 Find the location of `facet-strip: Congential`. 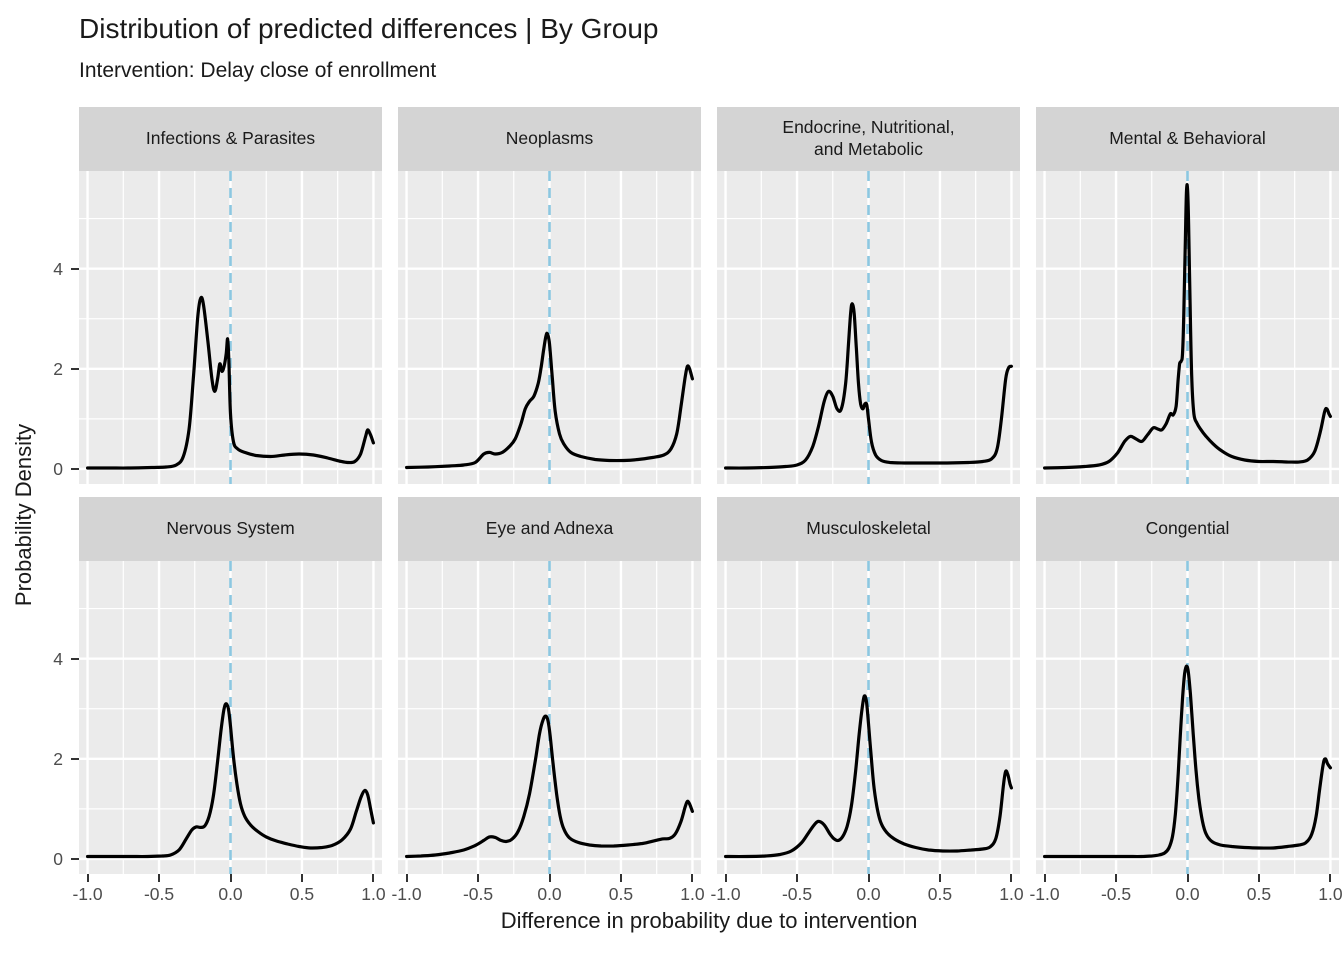

facet-strip: Congential is located at coordinates (1187, 529).